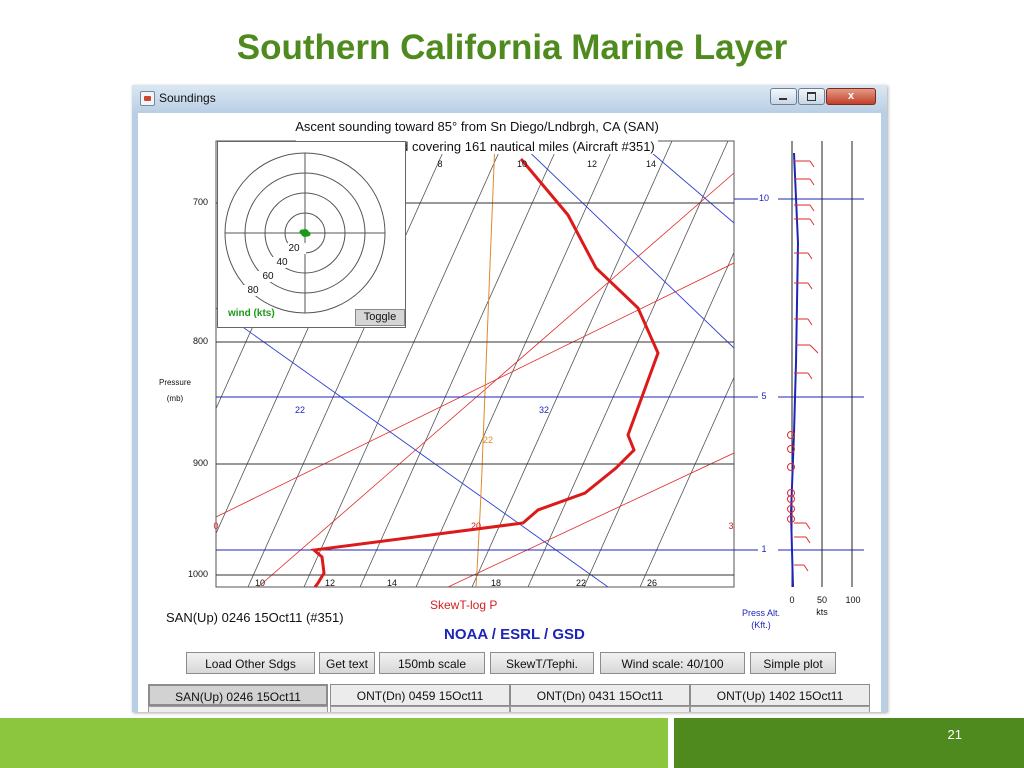 The image size is (1024, 768). What do you see at coordinates (197, 574) in the screenshot?
I see `pressure-tick: 1000` at bounding box center [197, 574].